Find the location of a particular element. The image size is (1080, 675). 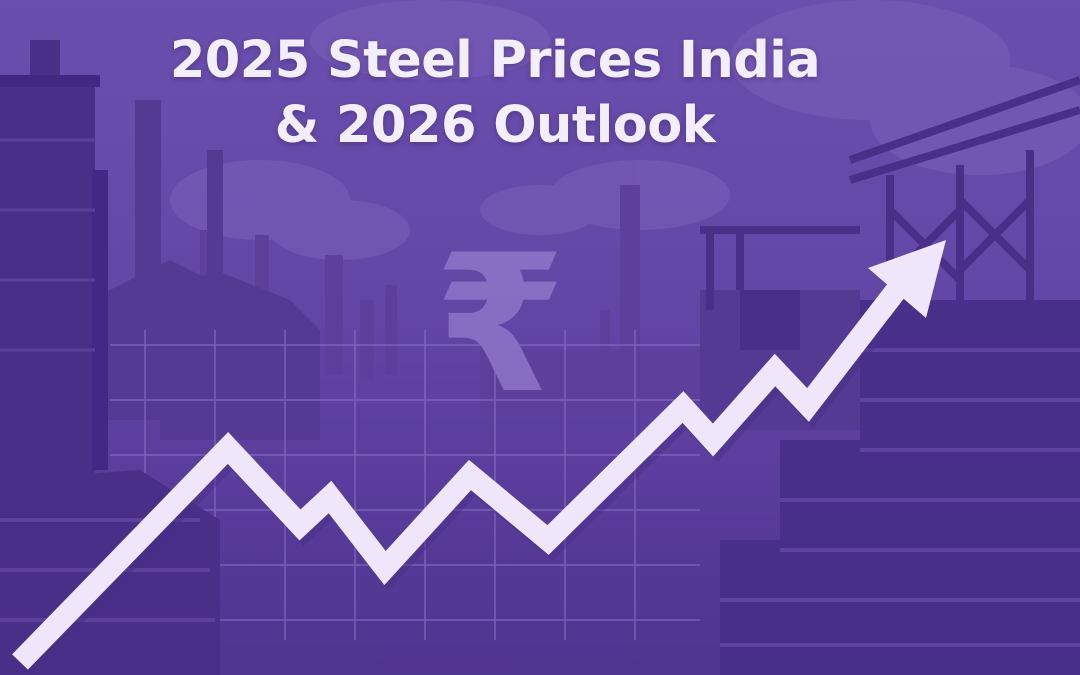

title-line-1: 2025 Steel Prices India is located at coordinates (495, 60).